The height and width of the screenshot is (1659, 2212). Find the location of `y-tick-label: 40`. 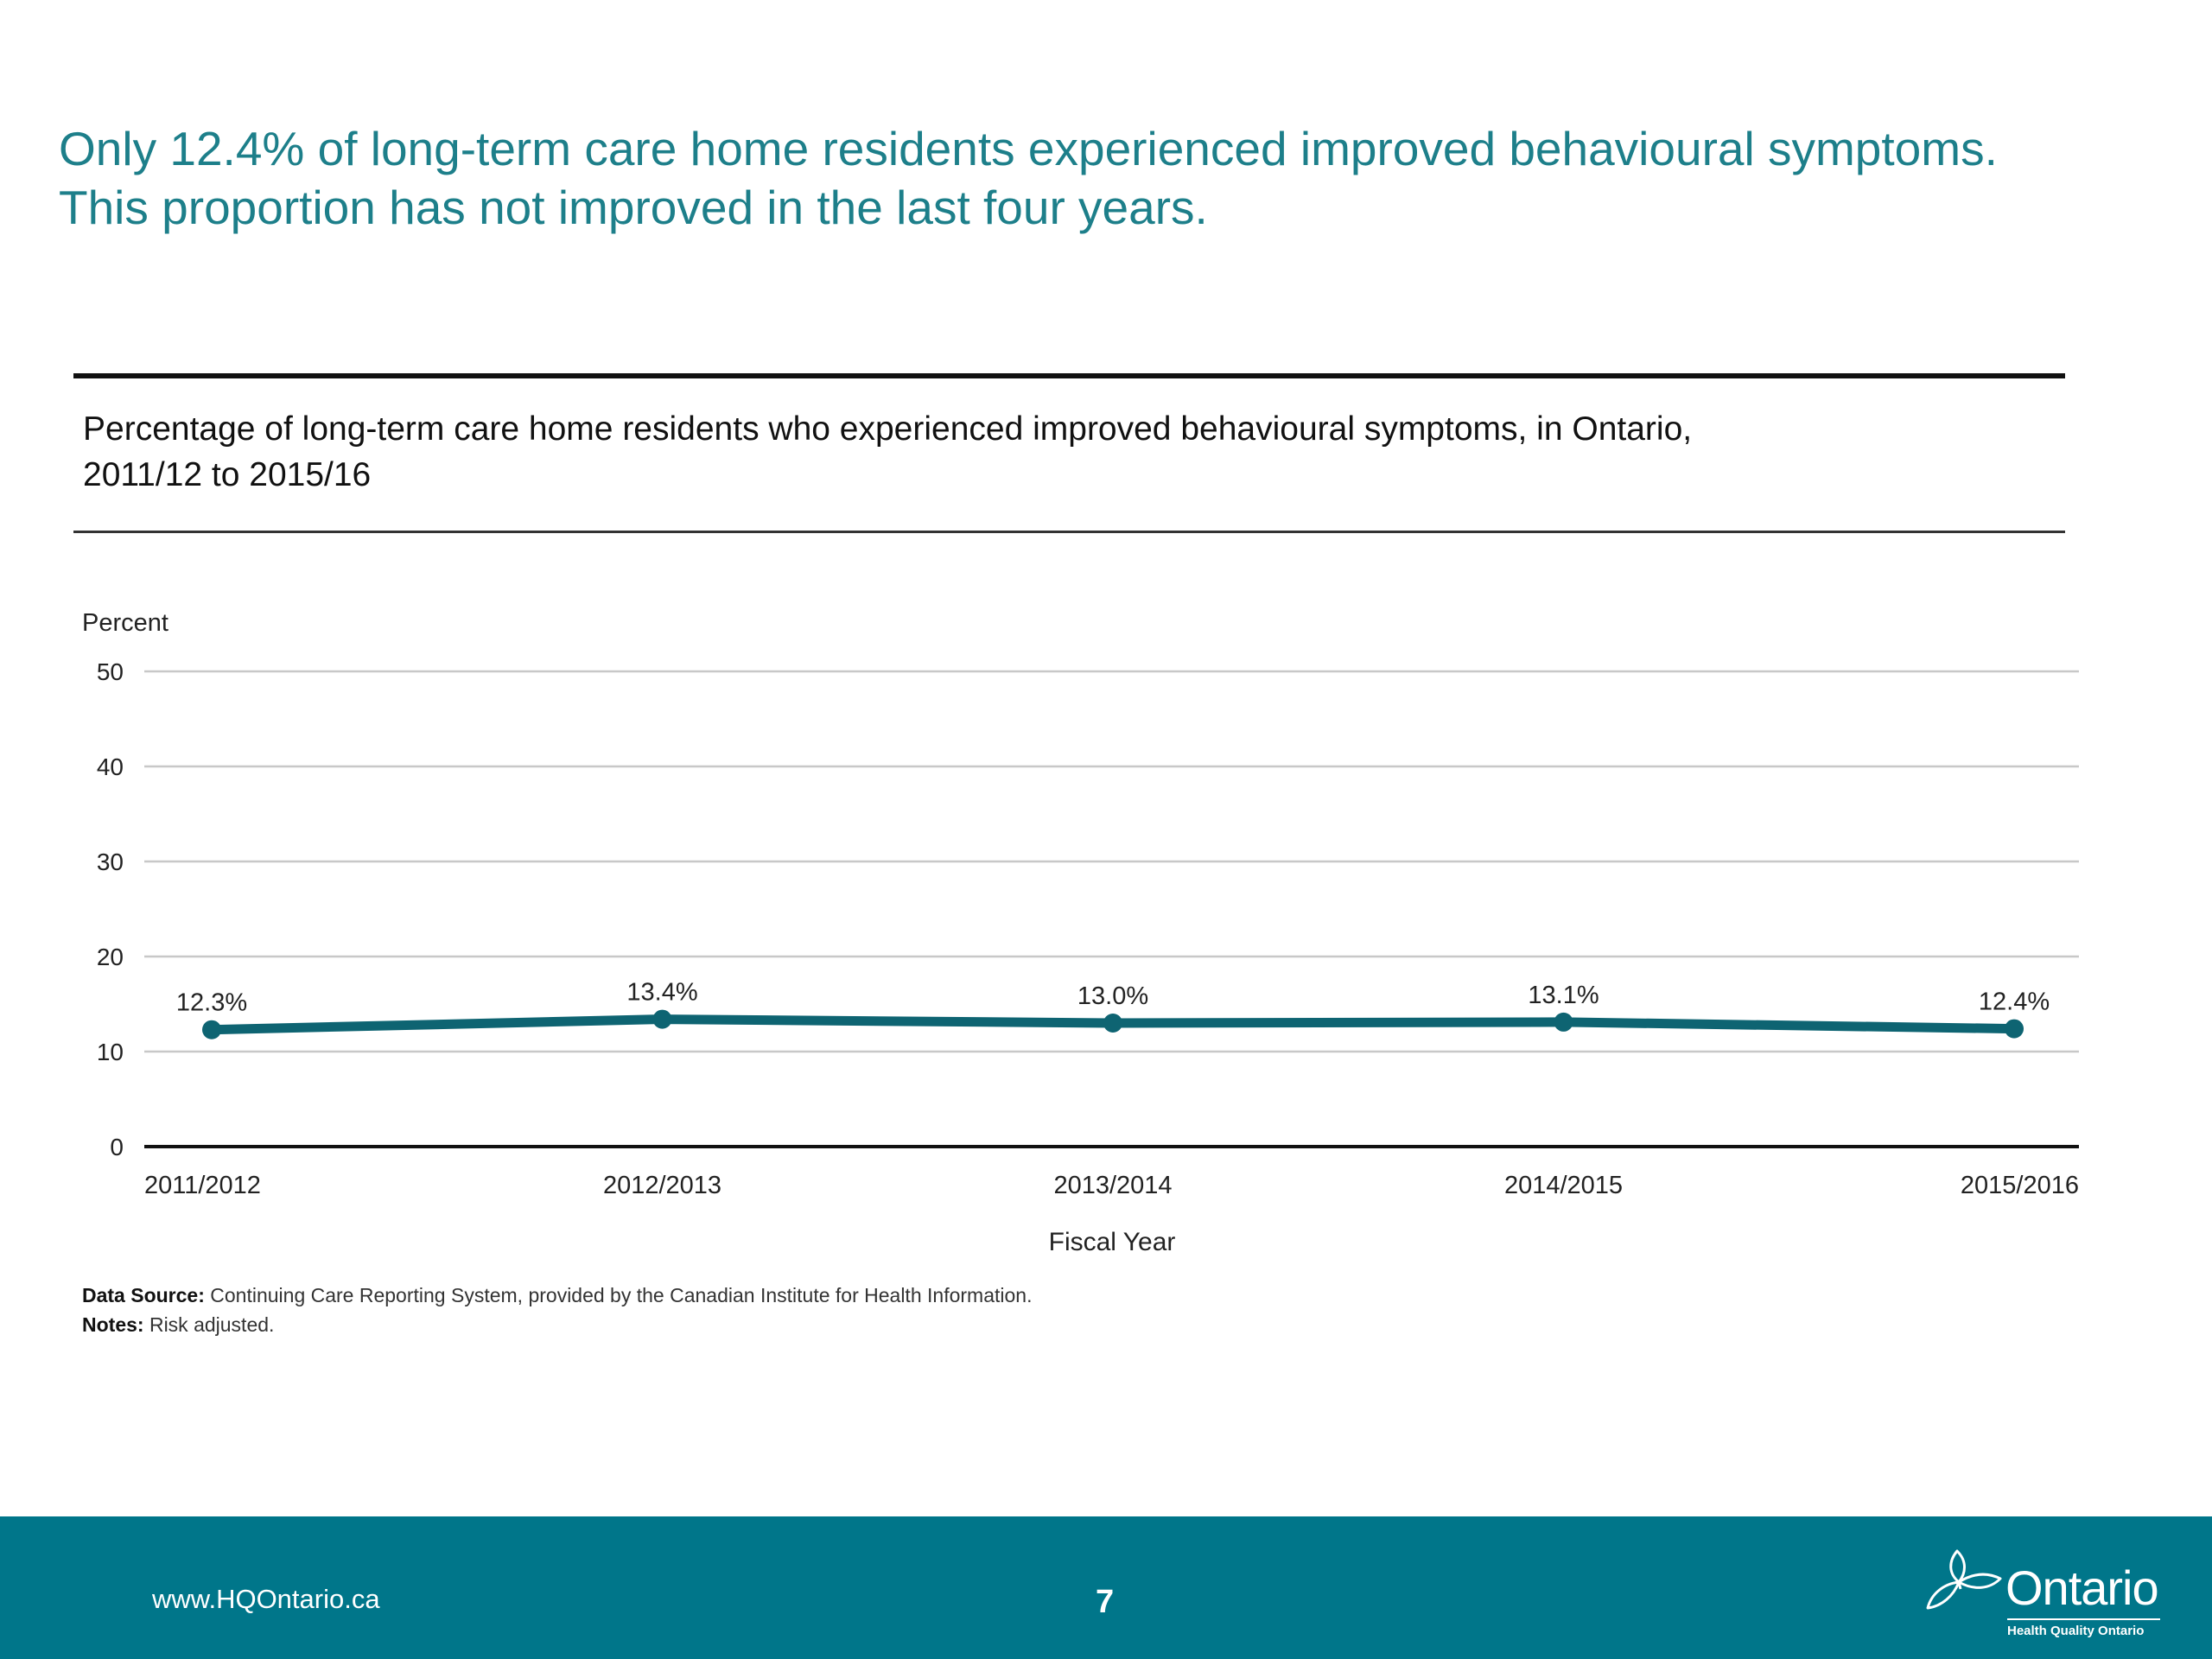

y-tick-label: 40 is located at coordinates (110, 766).